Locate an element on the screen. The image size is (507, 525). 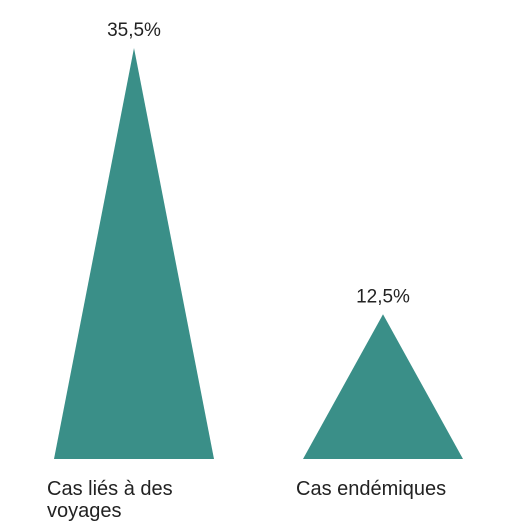
value-label: 12,5% is located at coordinates (383, 296).